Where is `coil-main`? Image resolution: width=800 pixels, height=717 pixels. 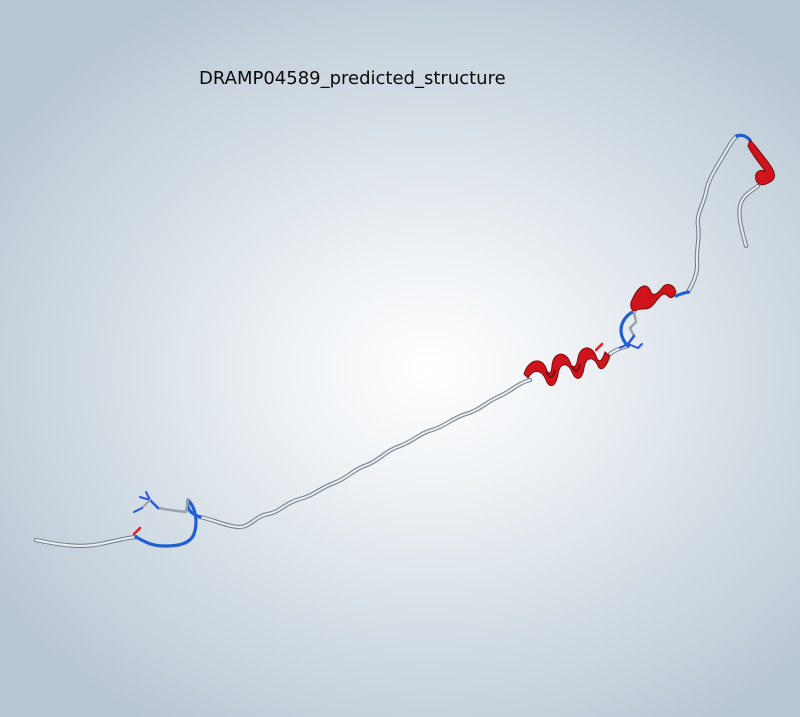 coil-main is located at coordinates (283, 463).